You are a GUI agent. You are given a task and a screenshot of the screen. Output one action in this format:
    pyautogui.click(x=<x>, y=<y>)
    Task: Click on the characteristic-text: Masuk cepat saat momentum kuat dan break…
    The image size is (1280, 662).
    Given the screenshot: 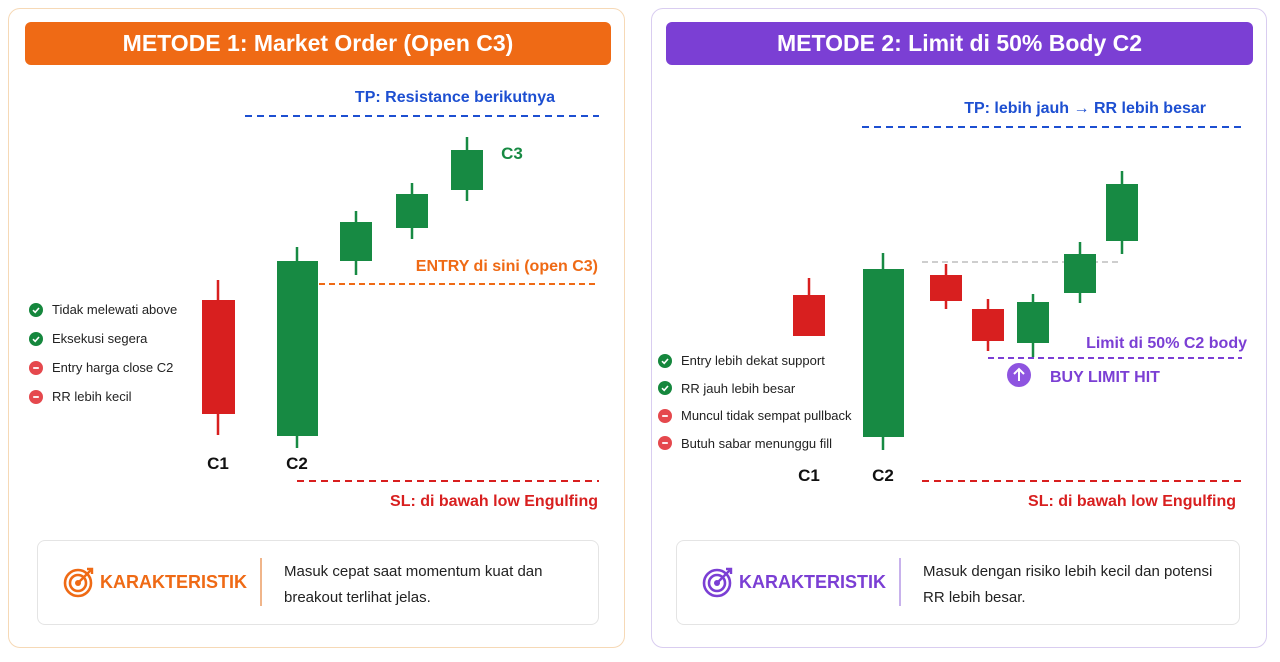 What is the action you would take?
    pyautogui.click(x=413, y=584)
    